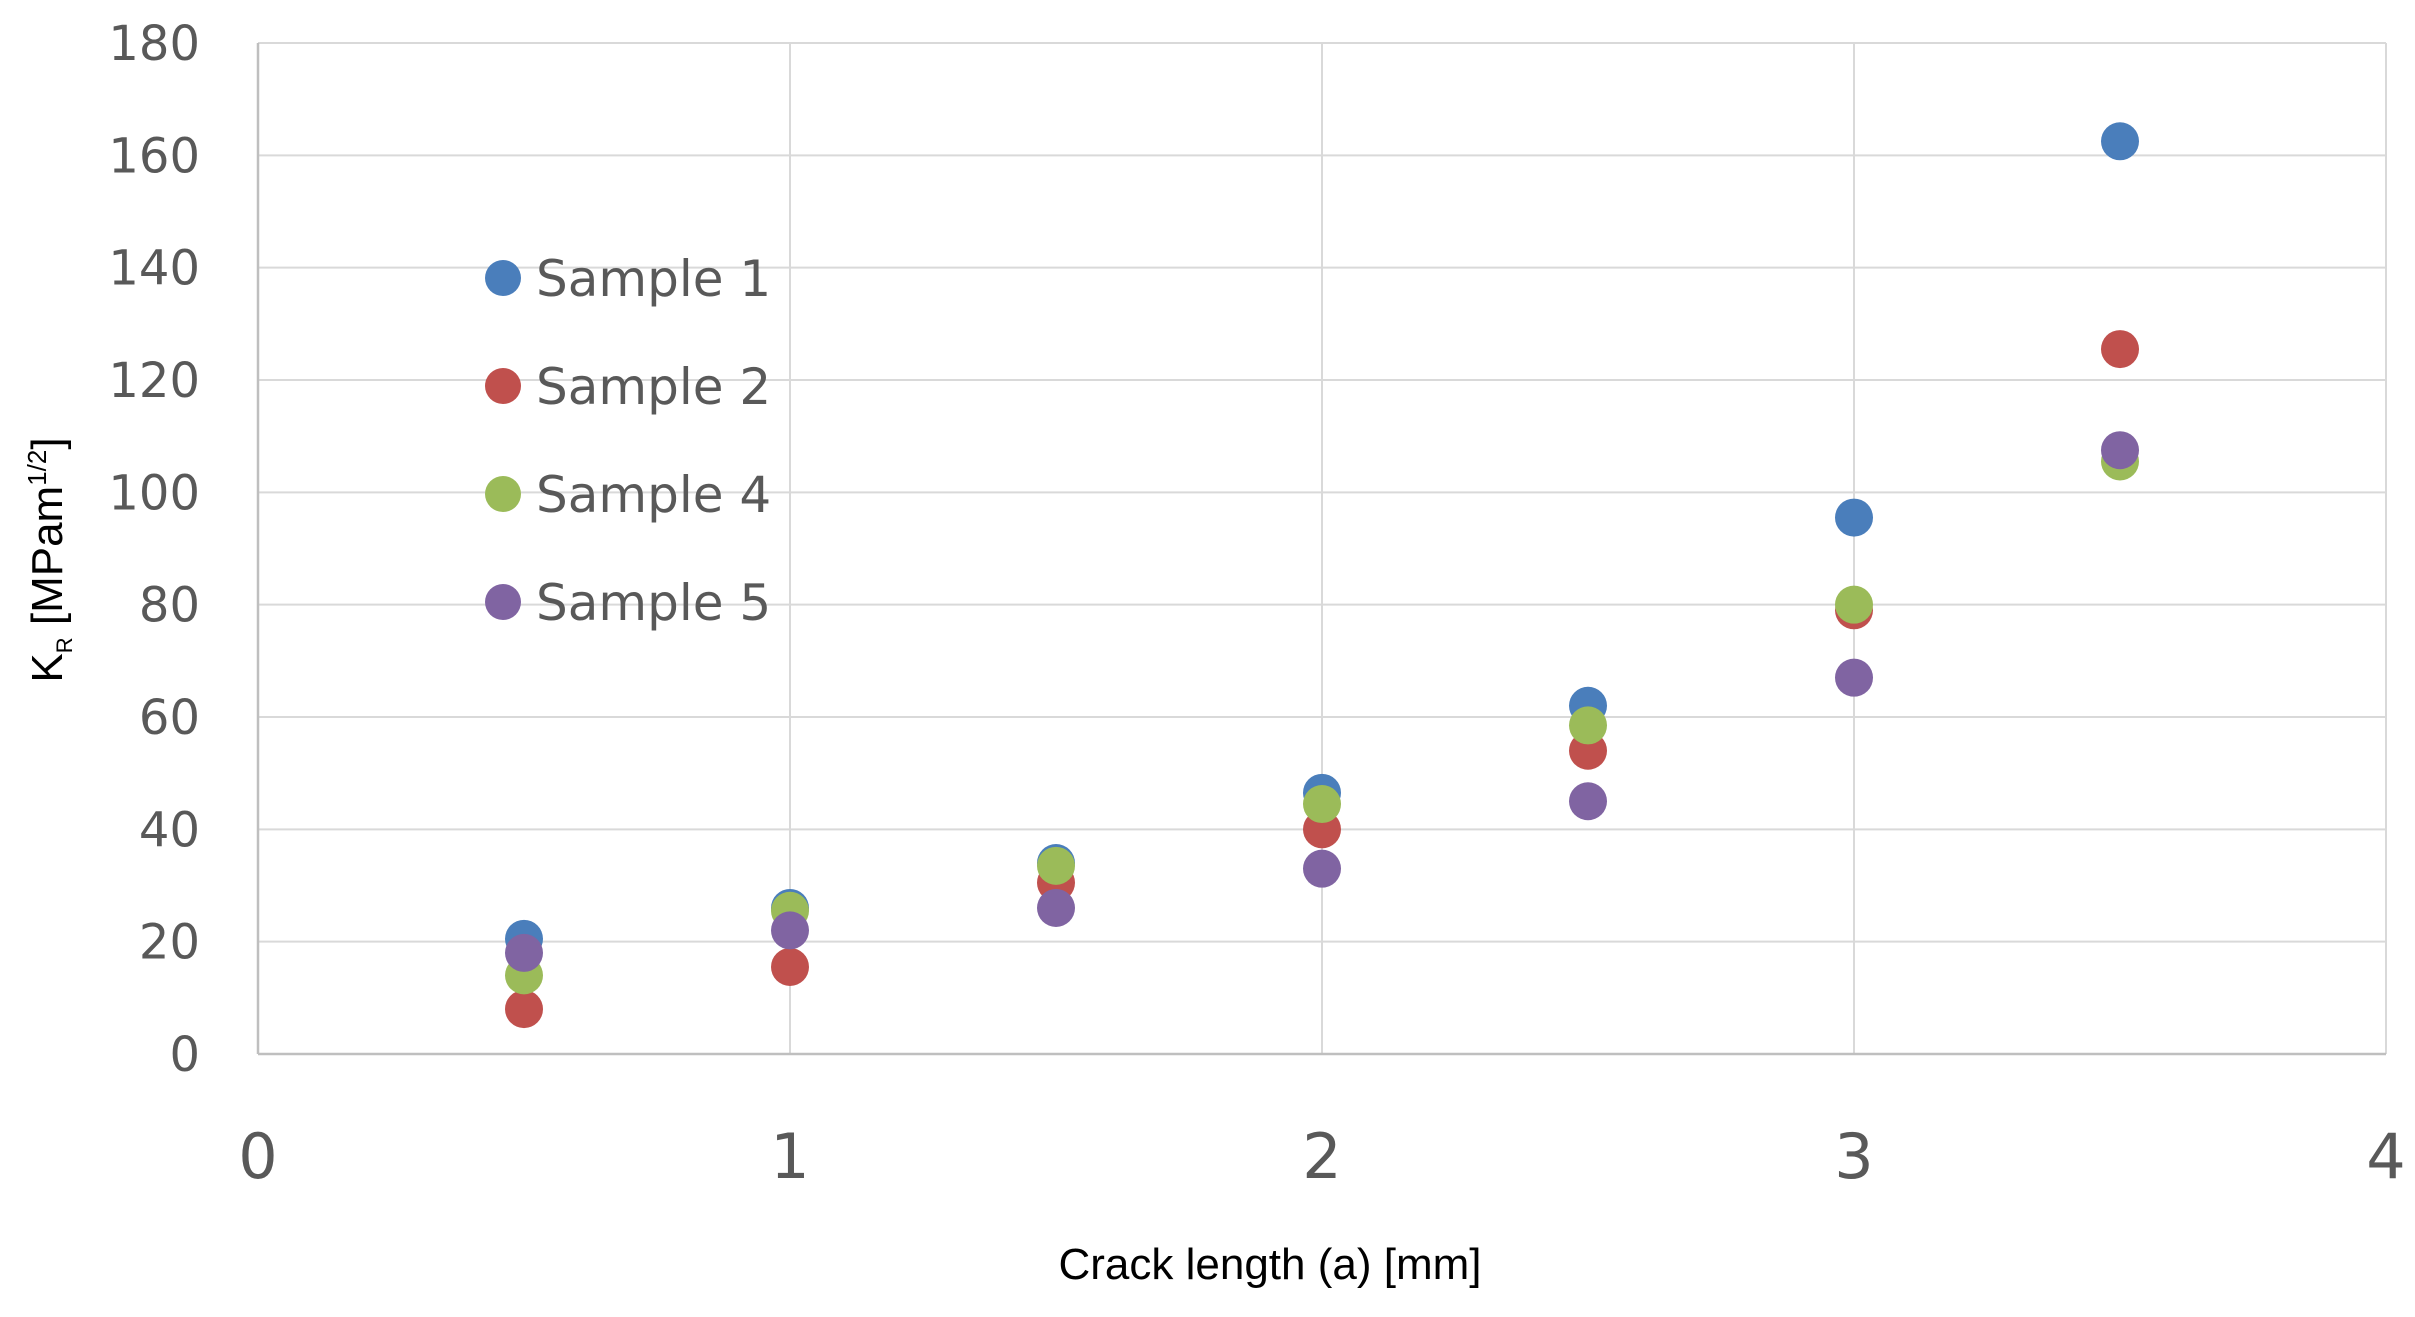  Describe the element at coordinates (154, 269) in the screenshot. I see `y-tick-label-7: 140` at that location.